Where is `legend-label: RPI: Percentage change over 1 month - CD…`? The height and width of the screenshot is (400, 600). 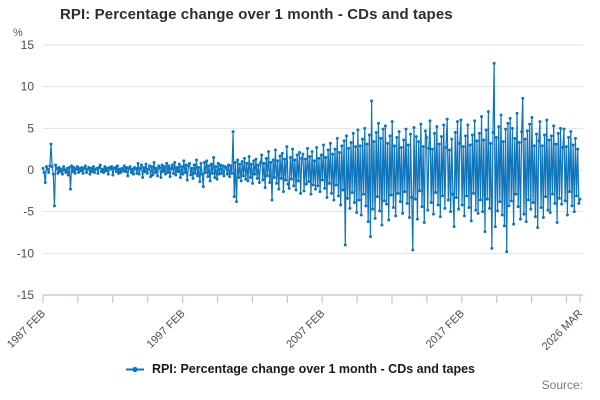 legend-label: RPI: Percentage change over 1 month - CD… is located at coordinates (313, 369).